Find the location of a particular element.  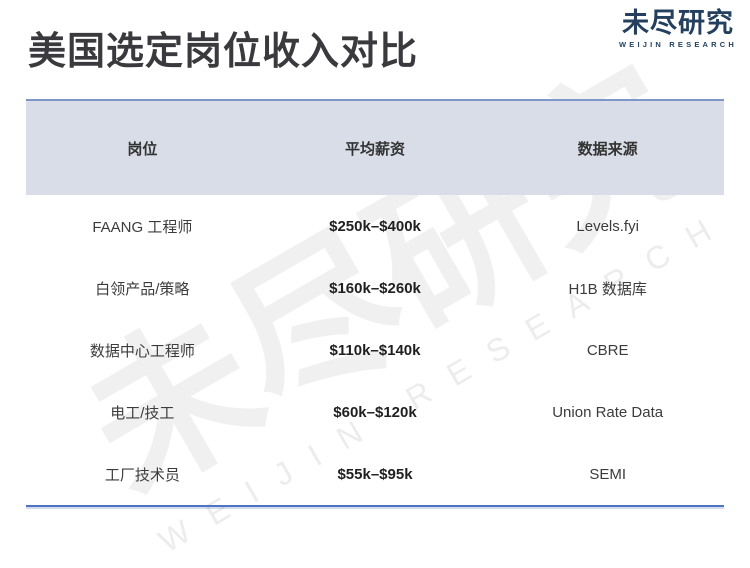

brand-logo-cn: 未尽研究 is located at coordinates (677, 23).